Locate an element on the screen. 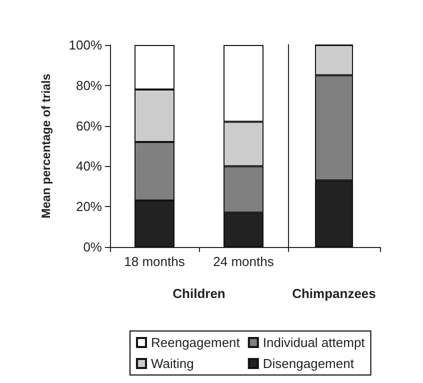 This screenshot has height=383, width=423. y-tick-label: 60% is located at coordinates (89, 126).